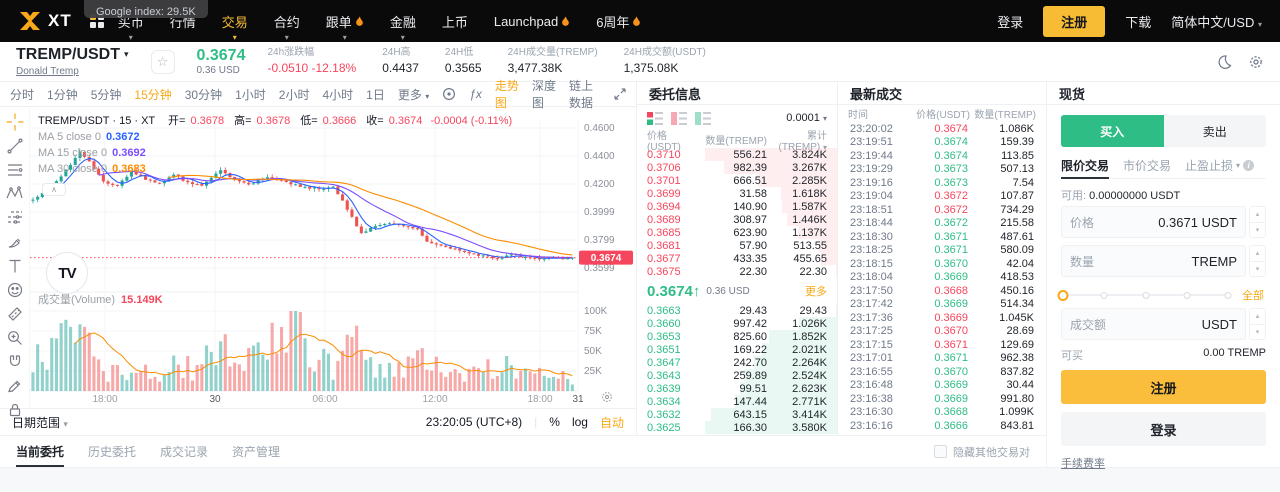 The width and height of the screenshot is (1280, 492). What do you see at coordinates (1153, 222) in the screenshot?
I see `price-input: 价格 0.3671 USDT` at bounding box center [1153, 222].